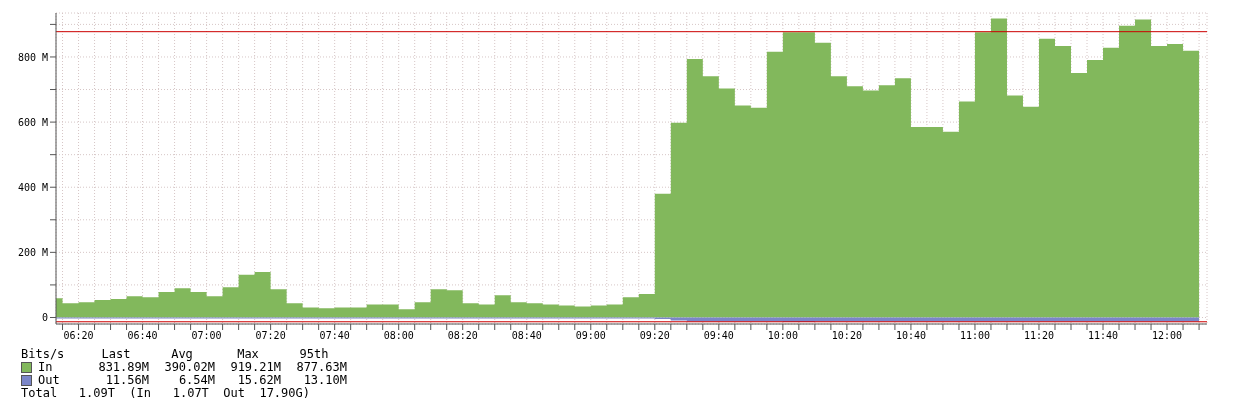 The image size is (1250, 406). Describe the element at coordinates (32, 187) in the screenshot. I see `y-tick-label: 400 M` at that location.